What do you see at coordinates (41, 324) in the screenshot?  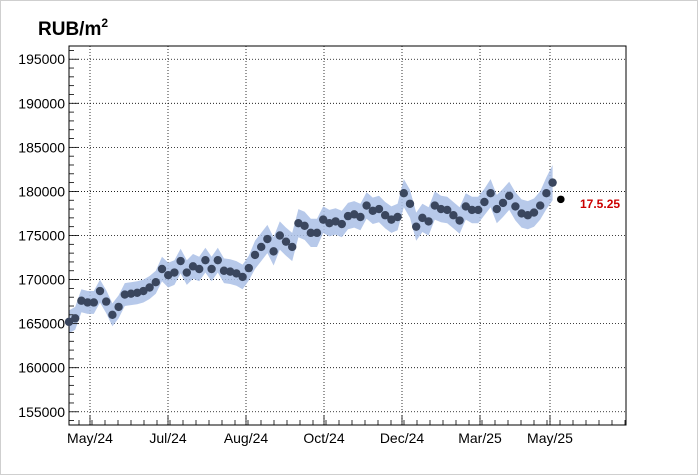 I see `y-tick-label: 165000` at bounding box center [41, 324].